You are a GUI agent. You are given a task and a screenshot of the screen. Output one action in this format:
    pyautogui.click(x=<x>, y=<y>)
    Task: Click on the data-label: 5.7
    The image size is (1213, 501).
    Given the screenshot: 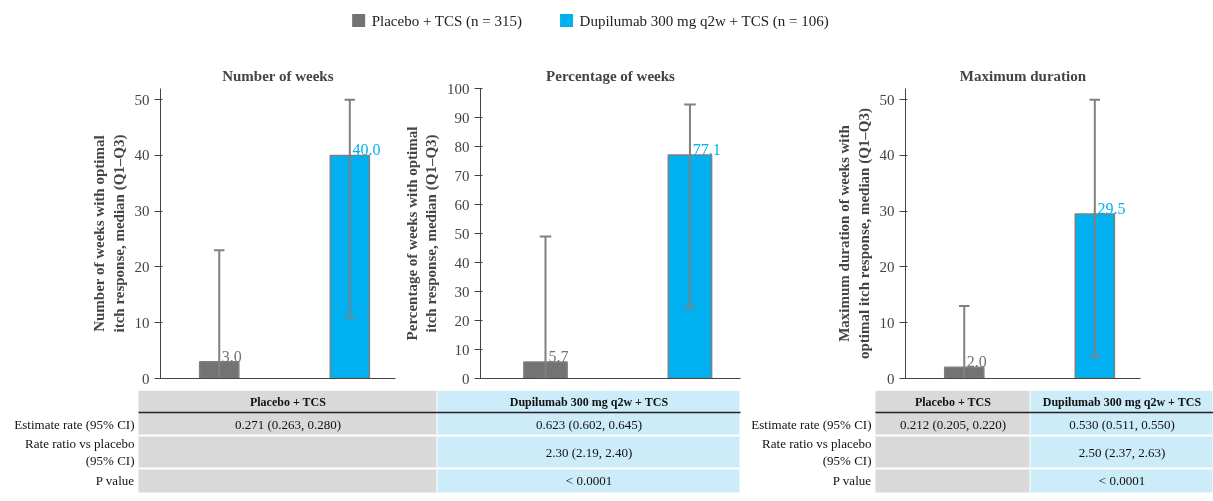 What is the action you would take?
    pyautogui.click(x=558, y=356)
    